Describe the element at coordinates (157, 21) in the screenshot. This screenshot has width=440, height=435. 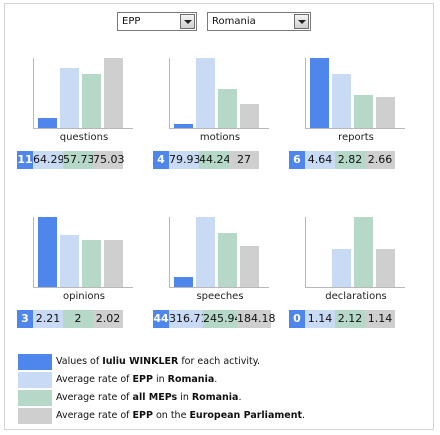
I see `group-select: EPP` at that location.